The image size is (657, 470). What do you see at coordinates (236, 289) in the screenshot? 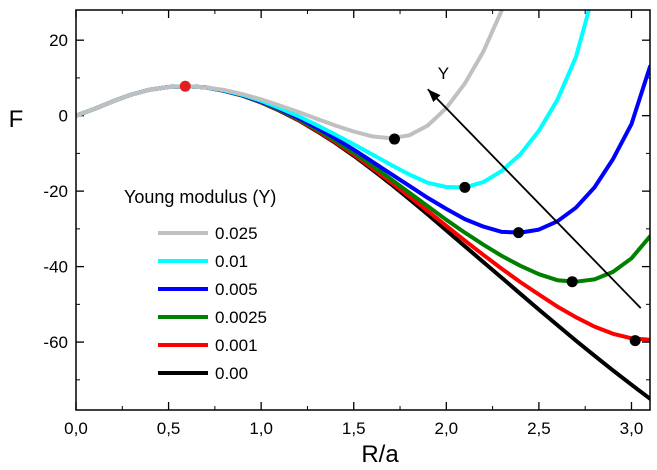
I see `legend-label: 0.005` at bounding box center [236, 289].